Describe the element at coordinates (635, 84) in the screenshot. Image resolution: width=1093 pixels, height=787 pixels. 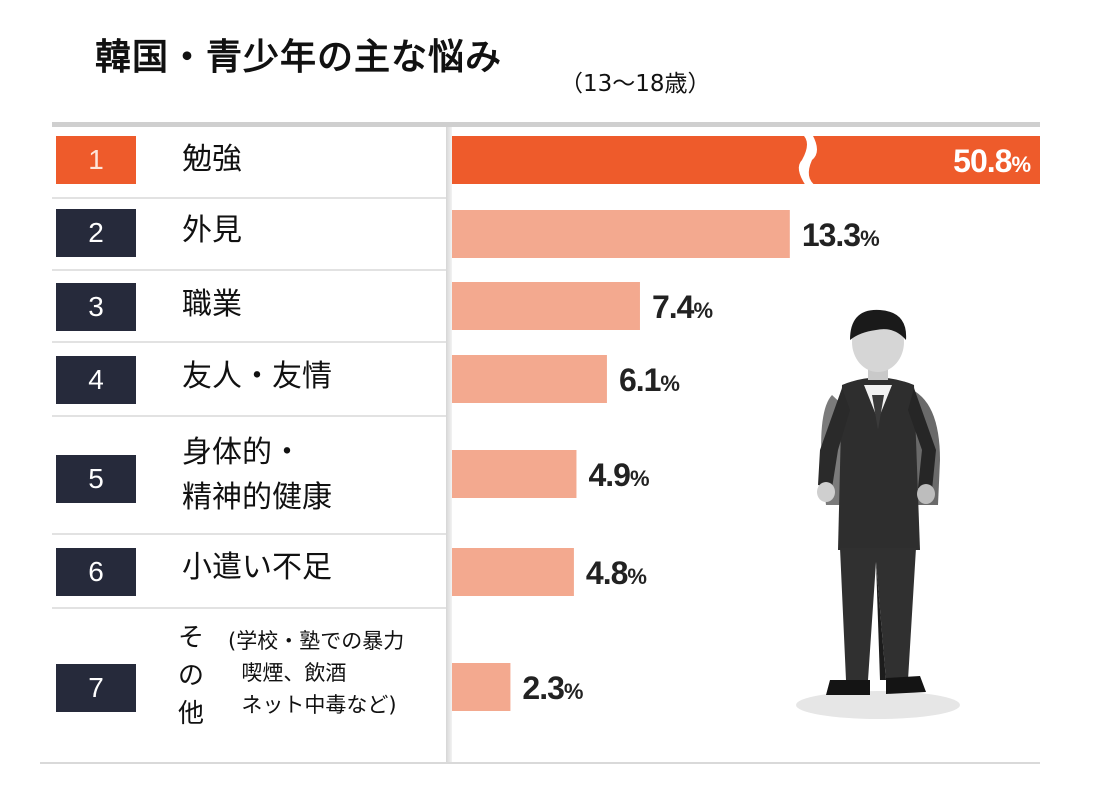
I see `chart-subtitle: （13〜18歳）` at that location.